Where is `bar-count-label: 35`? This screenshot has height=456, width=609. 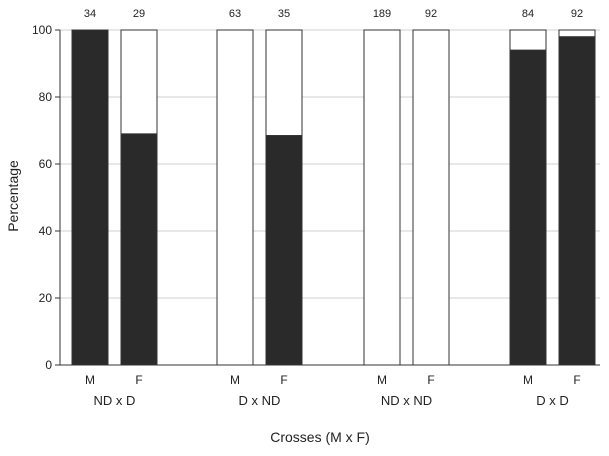 bar-count-label: 35 is located at coordinates (284, 14).